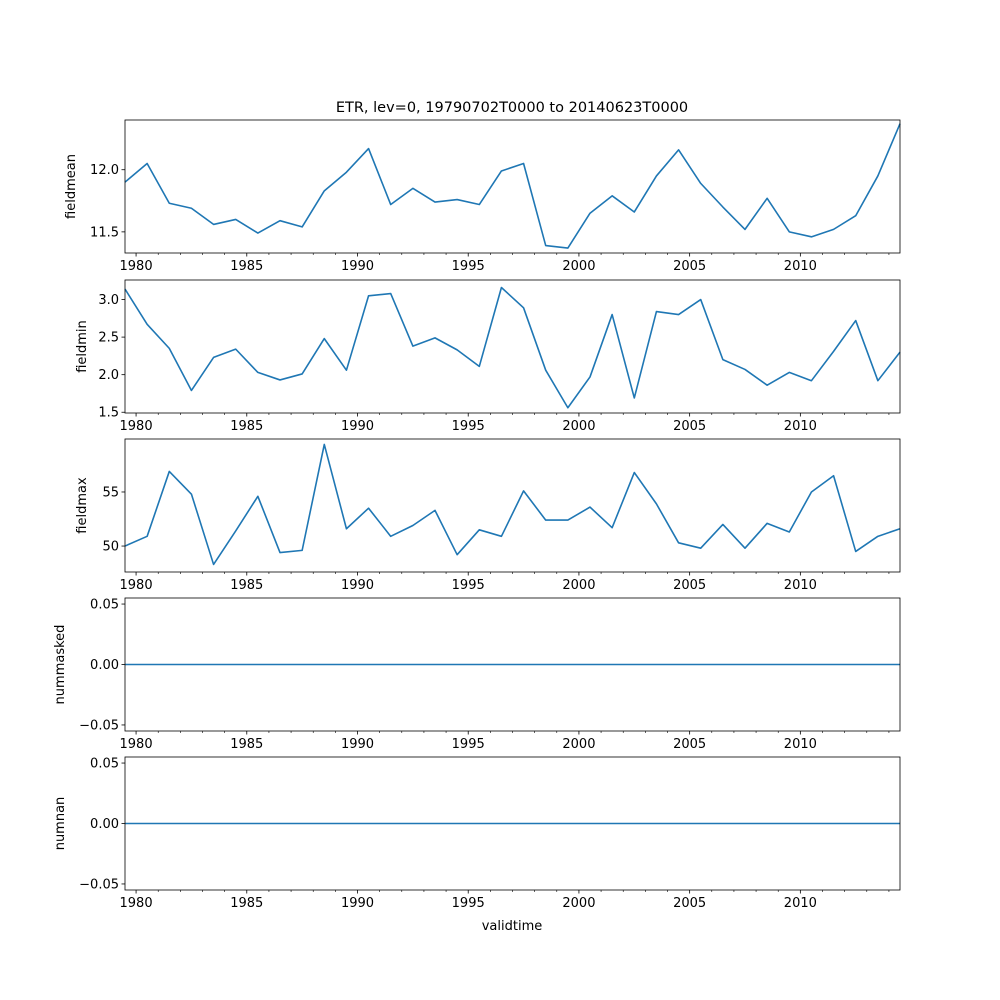 The height and width of the screenshot is (1000, 1000). What do you see at coordinates (512, 926) in the screenshot?
I see `x-axis-label: validtime` at bounding box center [512, 926].